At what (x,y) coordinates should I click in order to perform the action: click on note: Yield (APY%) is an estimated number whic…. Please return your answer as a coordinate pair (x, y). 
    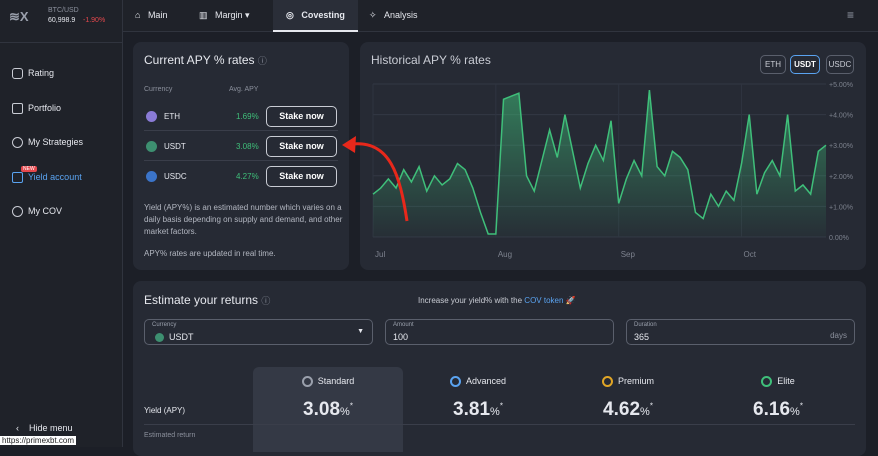
    Looking at the image, I should click on (243, 219).